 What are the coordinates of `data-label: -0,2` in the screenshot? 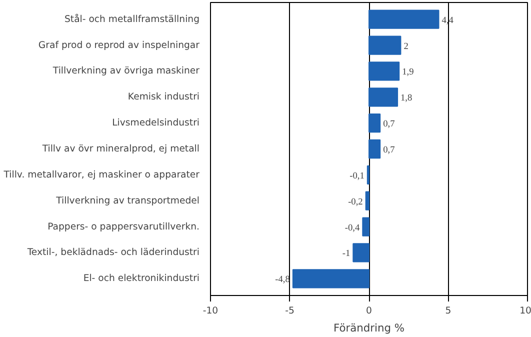 It's located at (356, 202).